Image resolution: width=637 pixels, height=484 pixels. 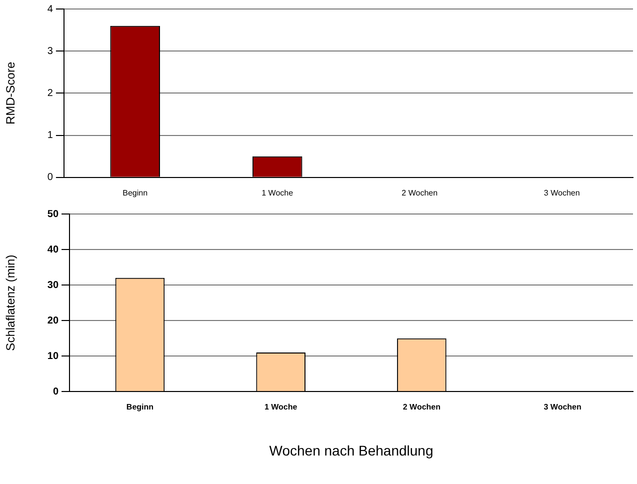 What do you see at coordinates (351, 450) in the screenshot?
I see `x-axis-title: Wochen nach Behandlung` at bounding box center [351, 450].